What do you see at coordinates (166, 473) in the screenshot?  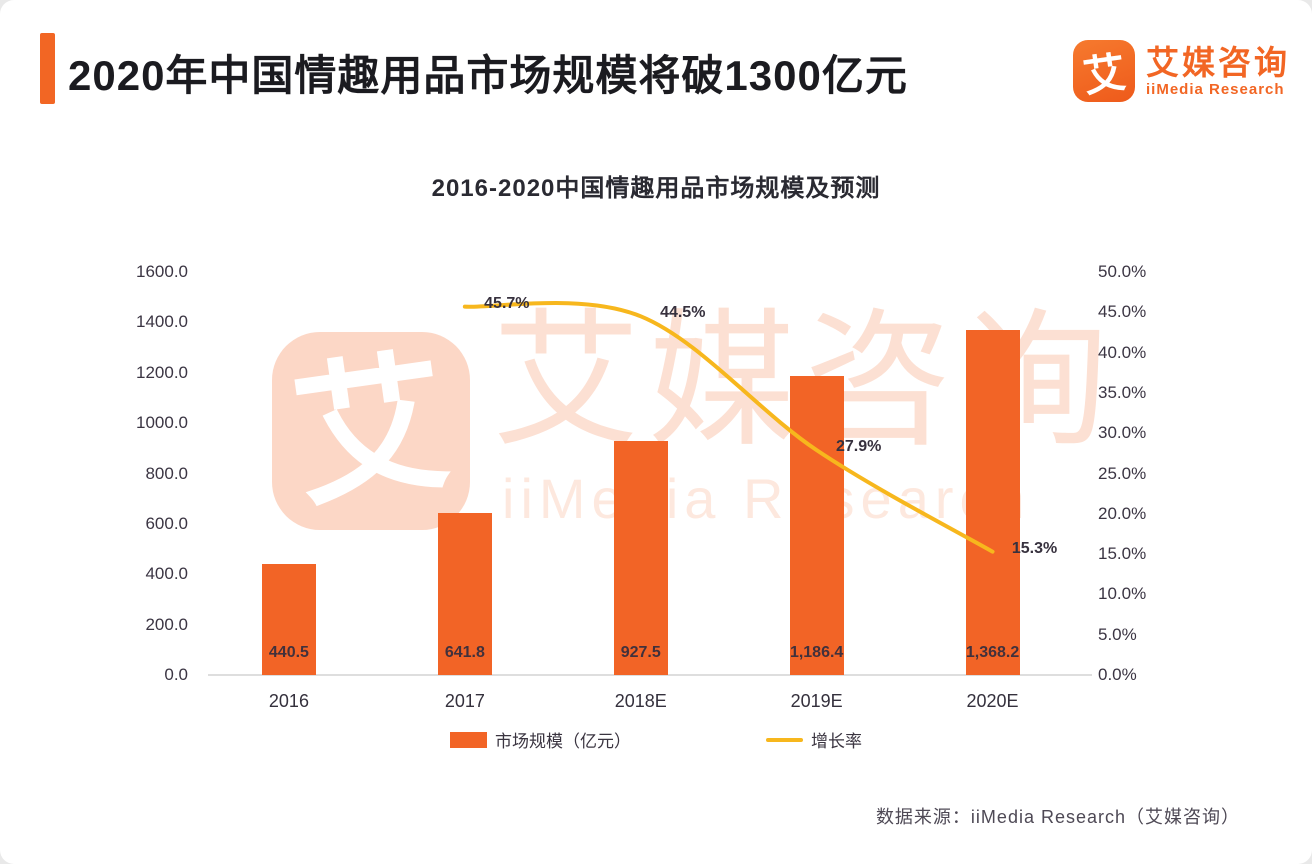 I see `y-axis-tick-left: 800.0` at bounding box center [166, 473].